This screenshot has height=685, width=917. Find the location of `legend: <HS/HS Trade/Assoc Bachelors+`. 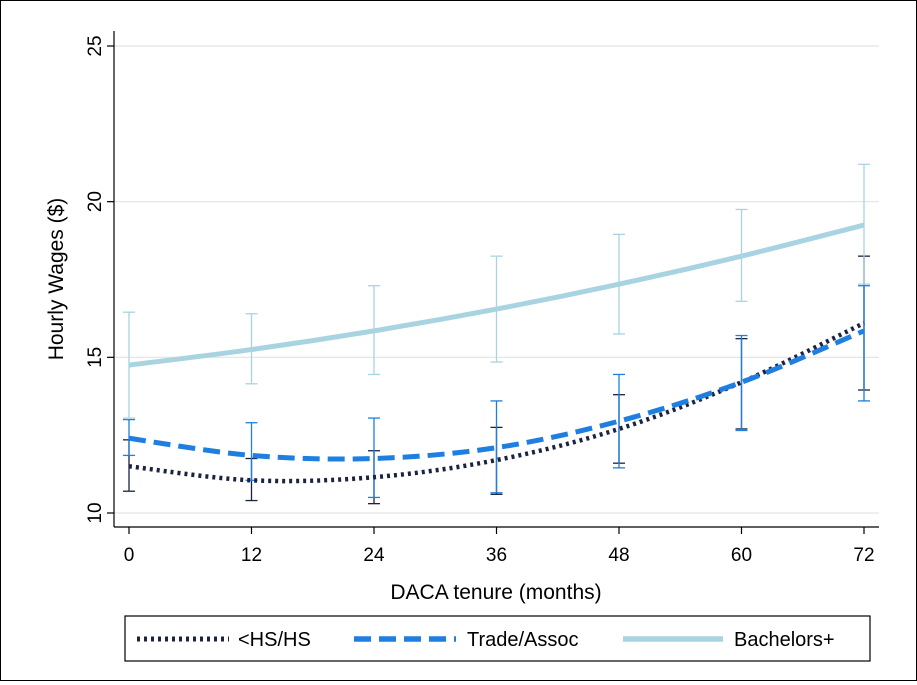

legend: <HS/HS Trade/Assoc Bachelors+ is located at coordinates (497, 638).